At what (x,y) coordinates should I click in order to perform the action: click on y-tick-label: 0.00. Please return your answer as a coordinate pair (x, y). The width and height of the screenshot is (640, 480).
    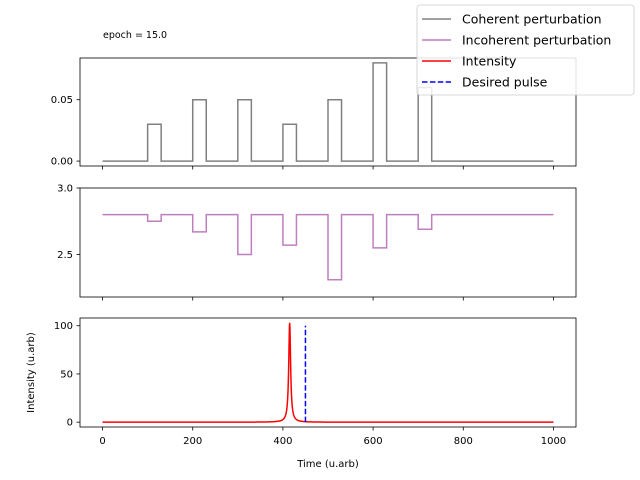
    Looking at the image, I should click on (62, 162).